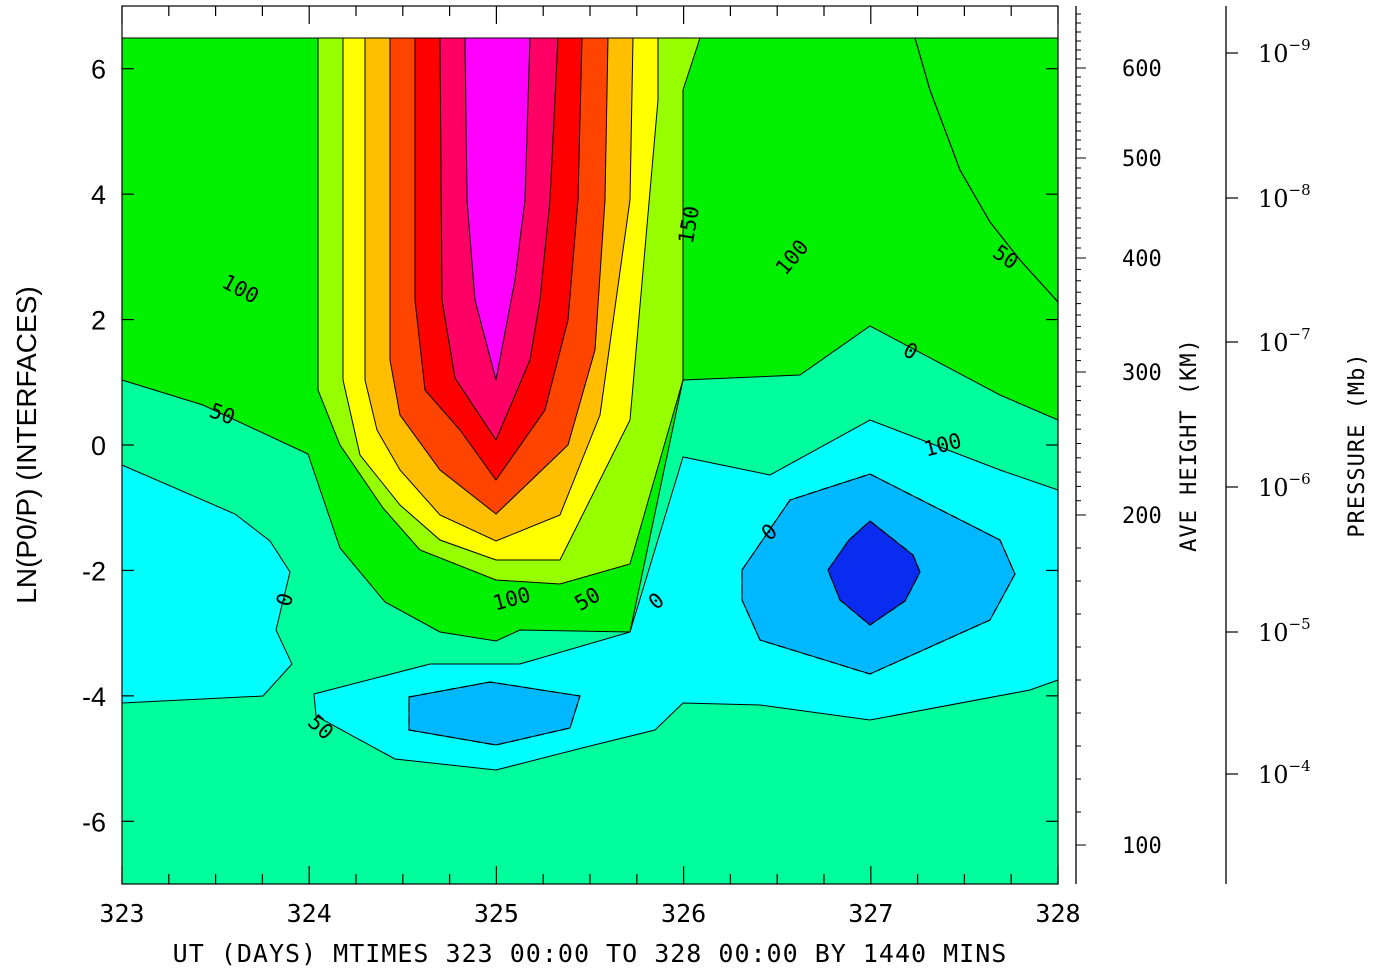 This screenshot has width=1389, height=973. What do you see at coordinates (1284, 341) in the screenshot?
I see `pressure-tick-label: 10⁻⁷` at bounding box center [1284, 341].